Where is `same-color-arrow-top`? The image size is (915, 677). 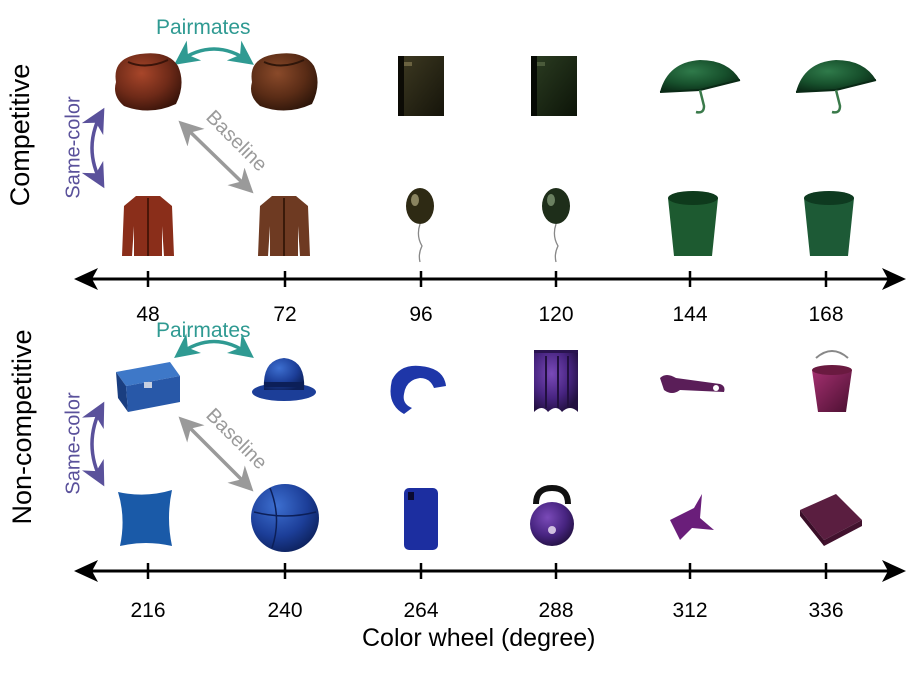
same-color-arrow-top is located at coordinates (93, 148).